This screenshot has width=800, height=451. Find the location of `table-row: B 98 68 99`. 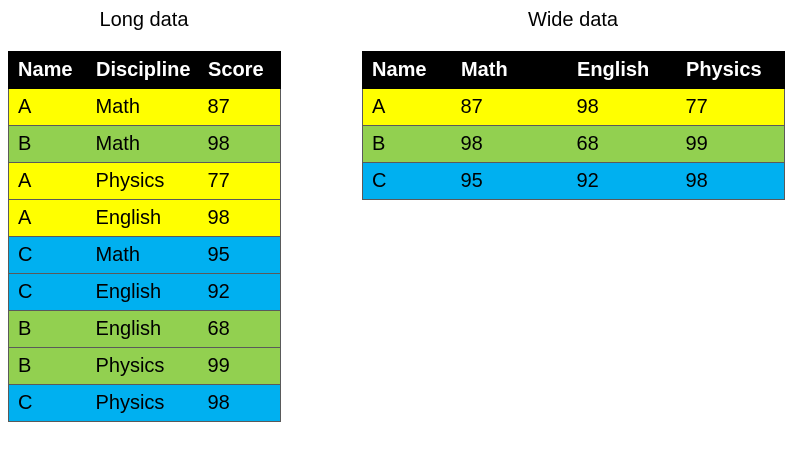

table-row: B 98 68 99 is located at coordinates (573, 144).